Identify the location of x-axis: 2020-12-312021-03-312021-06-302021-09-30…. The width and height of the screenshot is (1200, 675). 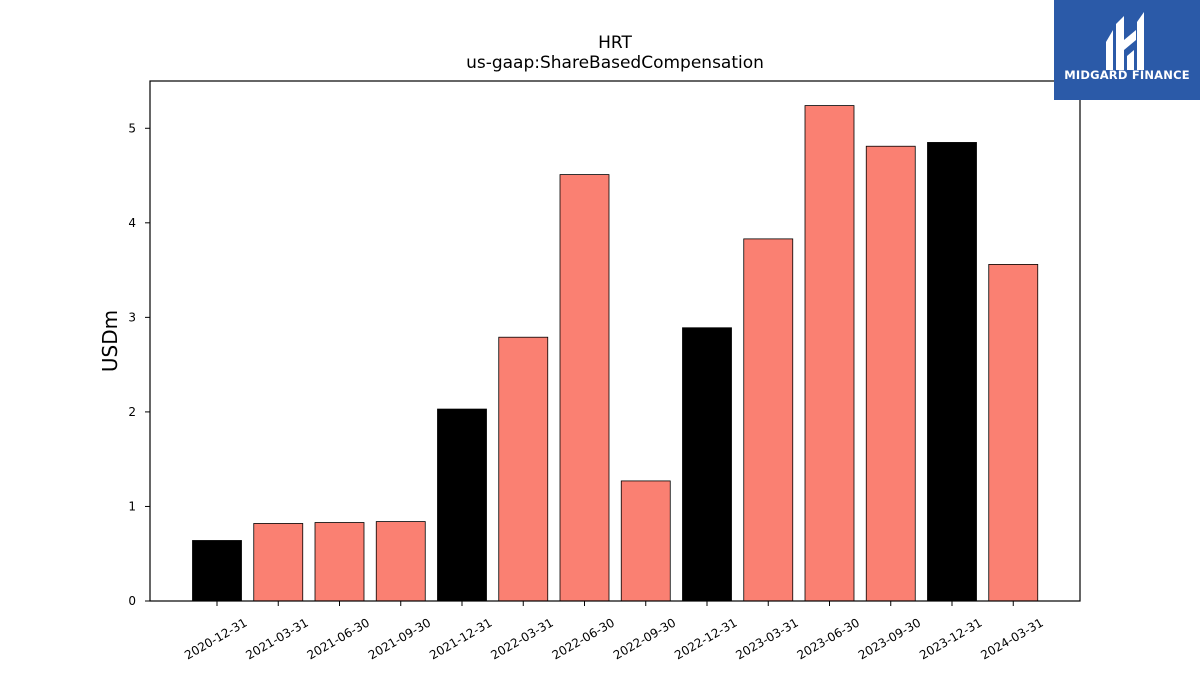
(614, 631).